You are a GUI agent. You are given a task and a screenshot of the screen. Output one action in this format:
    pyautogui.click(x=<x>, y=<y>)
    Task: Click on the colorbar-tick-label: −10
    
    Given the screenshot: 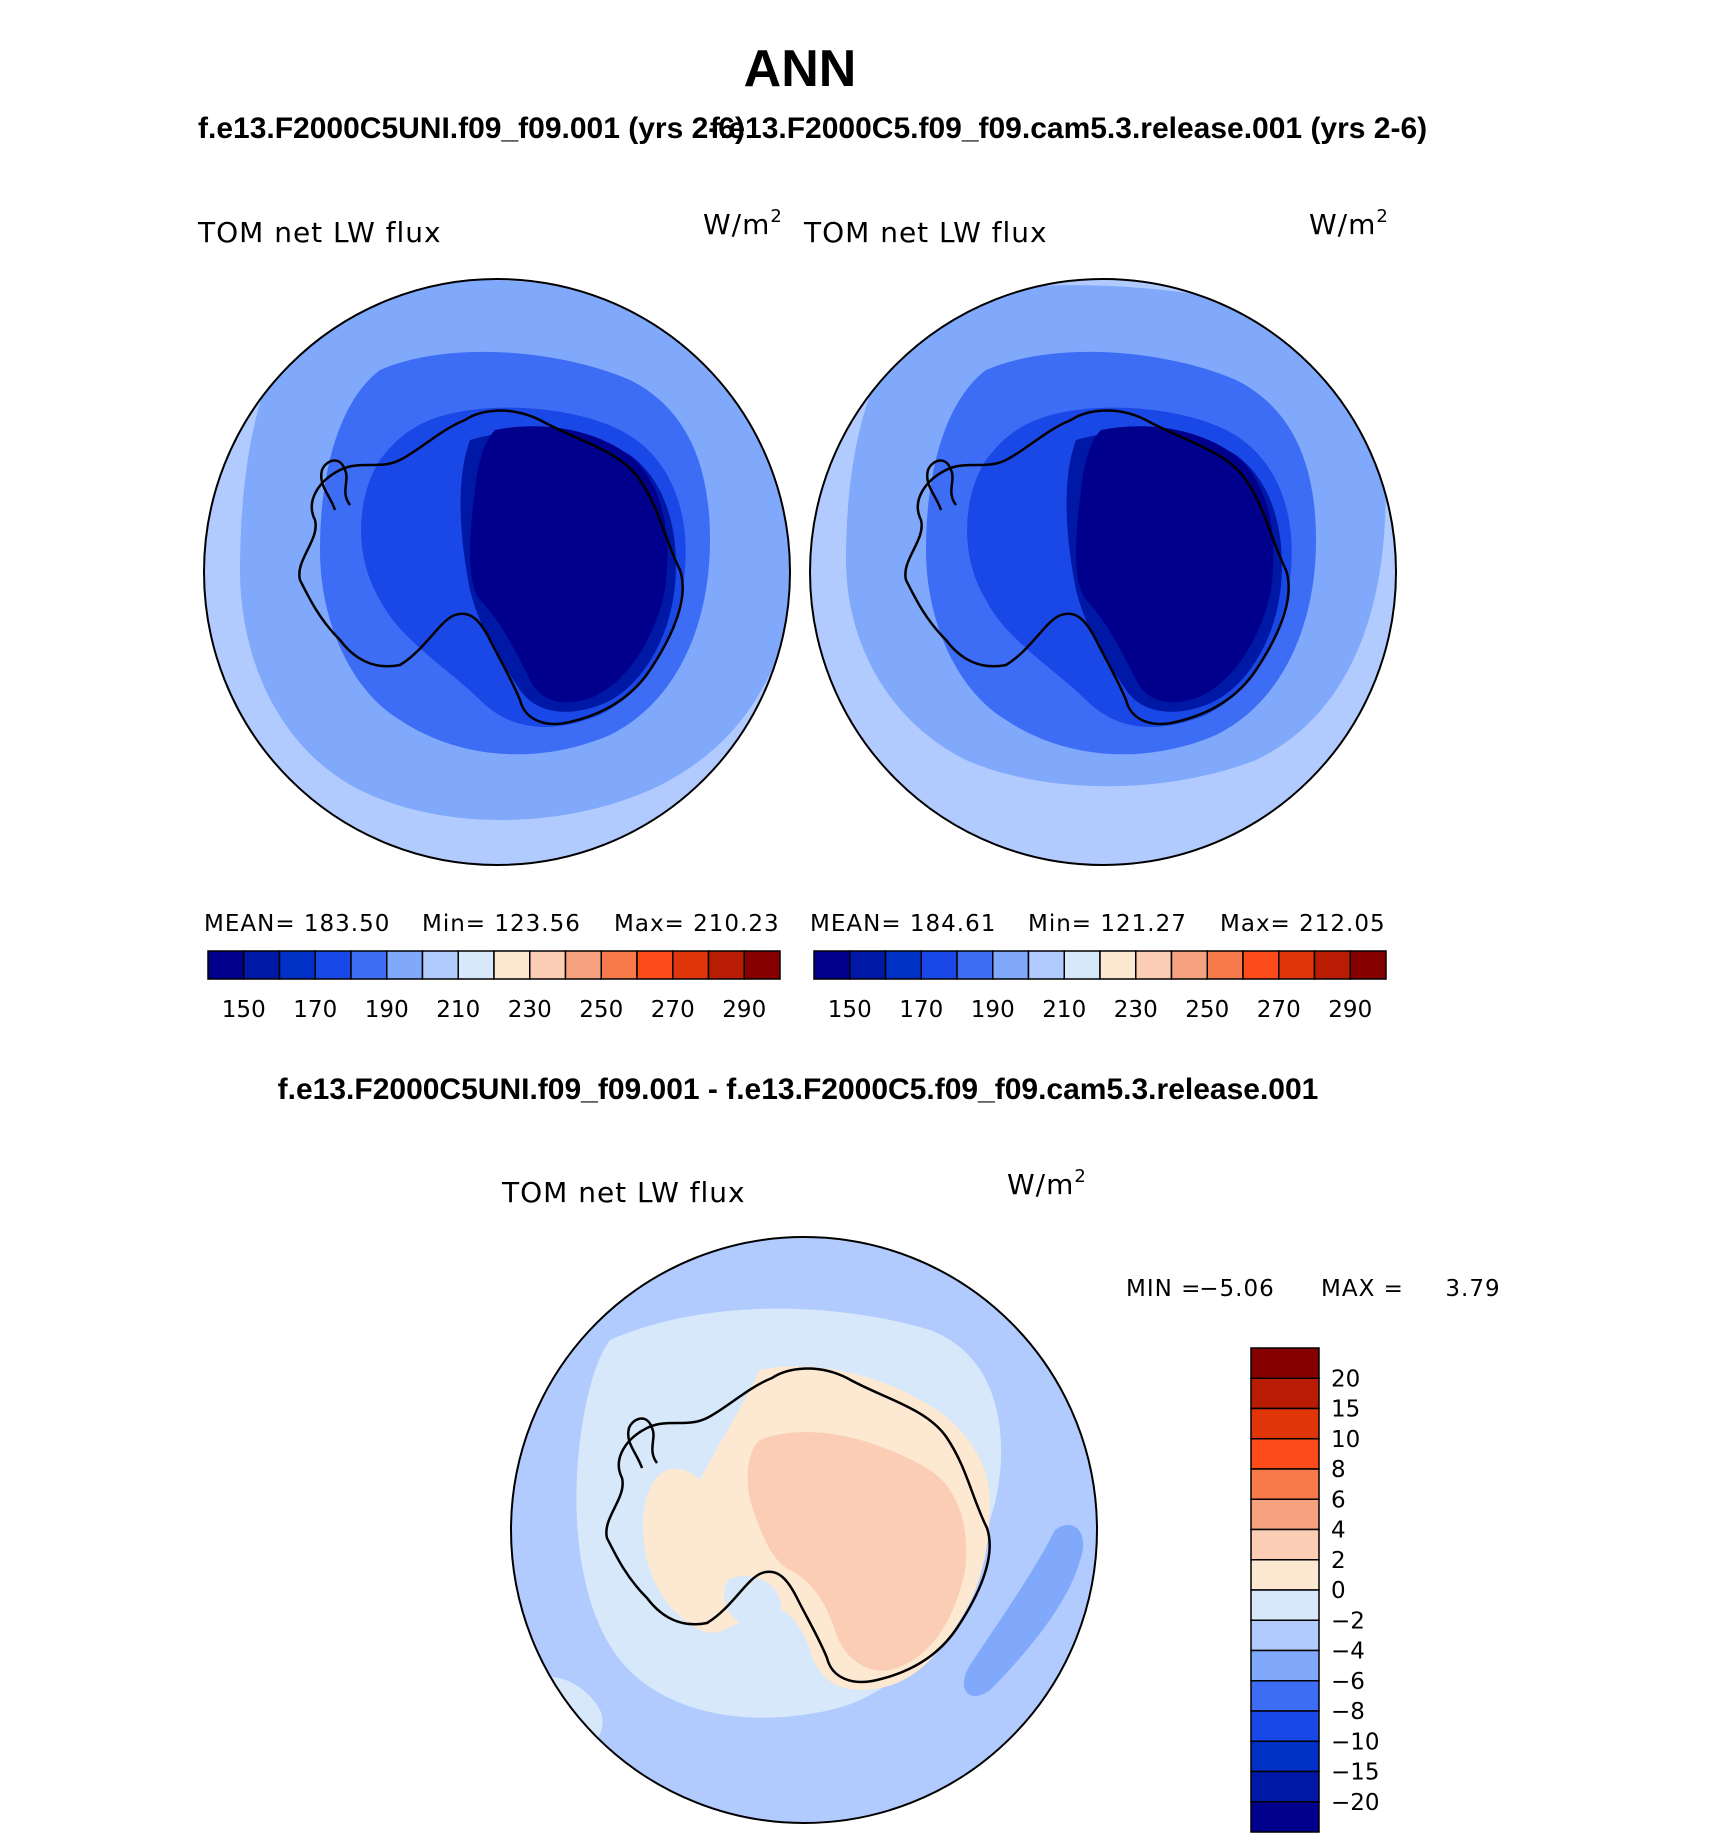 What is the action you would take?
    pyautogui.click(x=1355, y=1742)
    